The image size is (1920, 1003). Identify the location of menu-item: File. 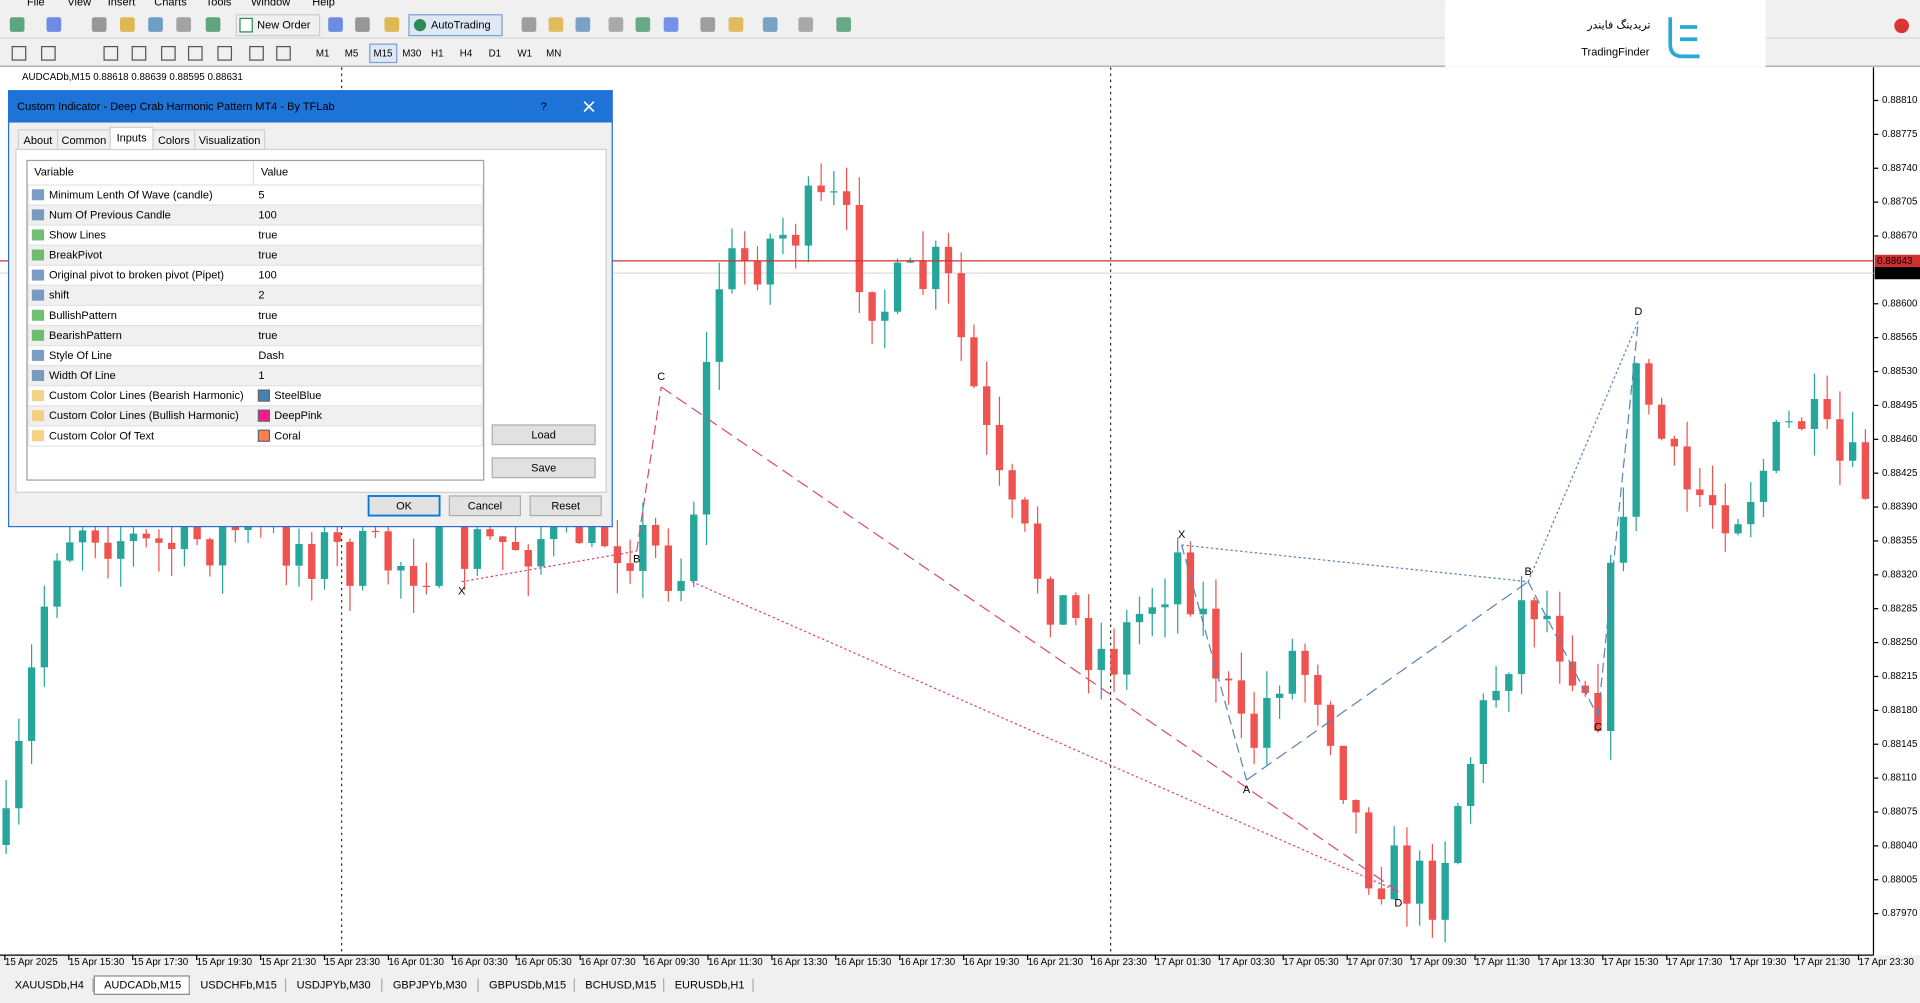
(36, 4).